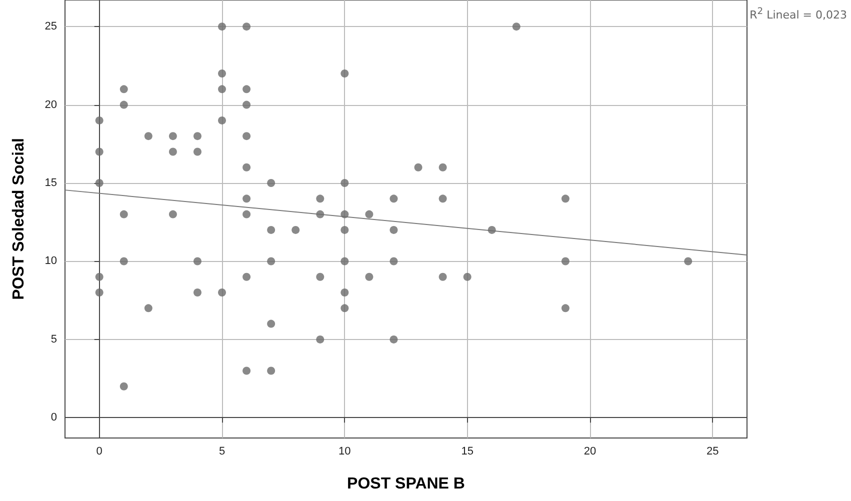 This screenshot has height=501, width=851. I want to click on x-tick-label: 10, so click(344, 452).